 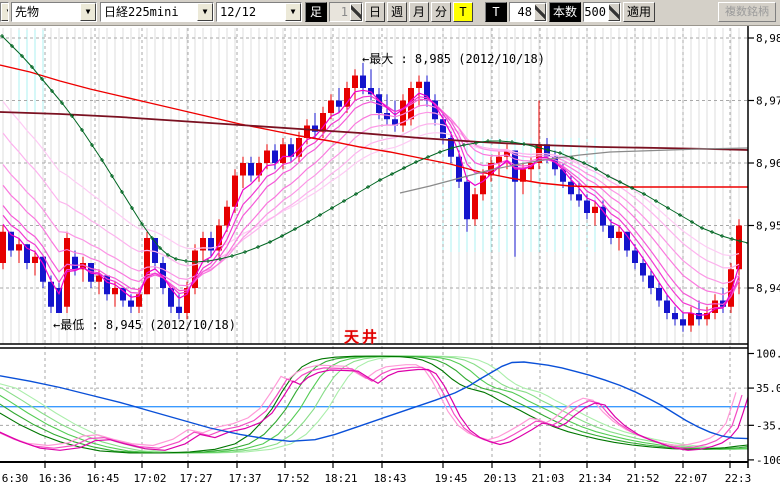 I want to click on price-axis-label: 8,949, so click(x=768, y=288).